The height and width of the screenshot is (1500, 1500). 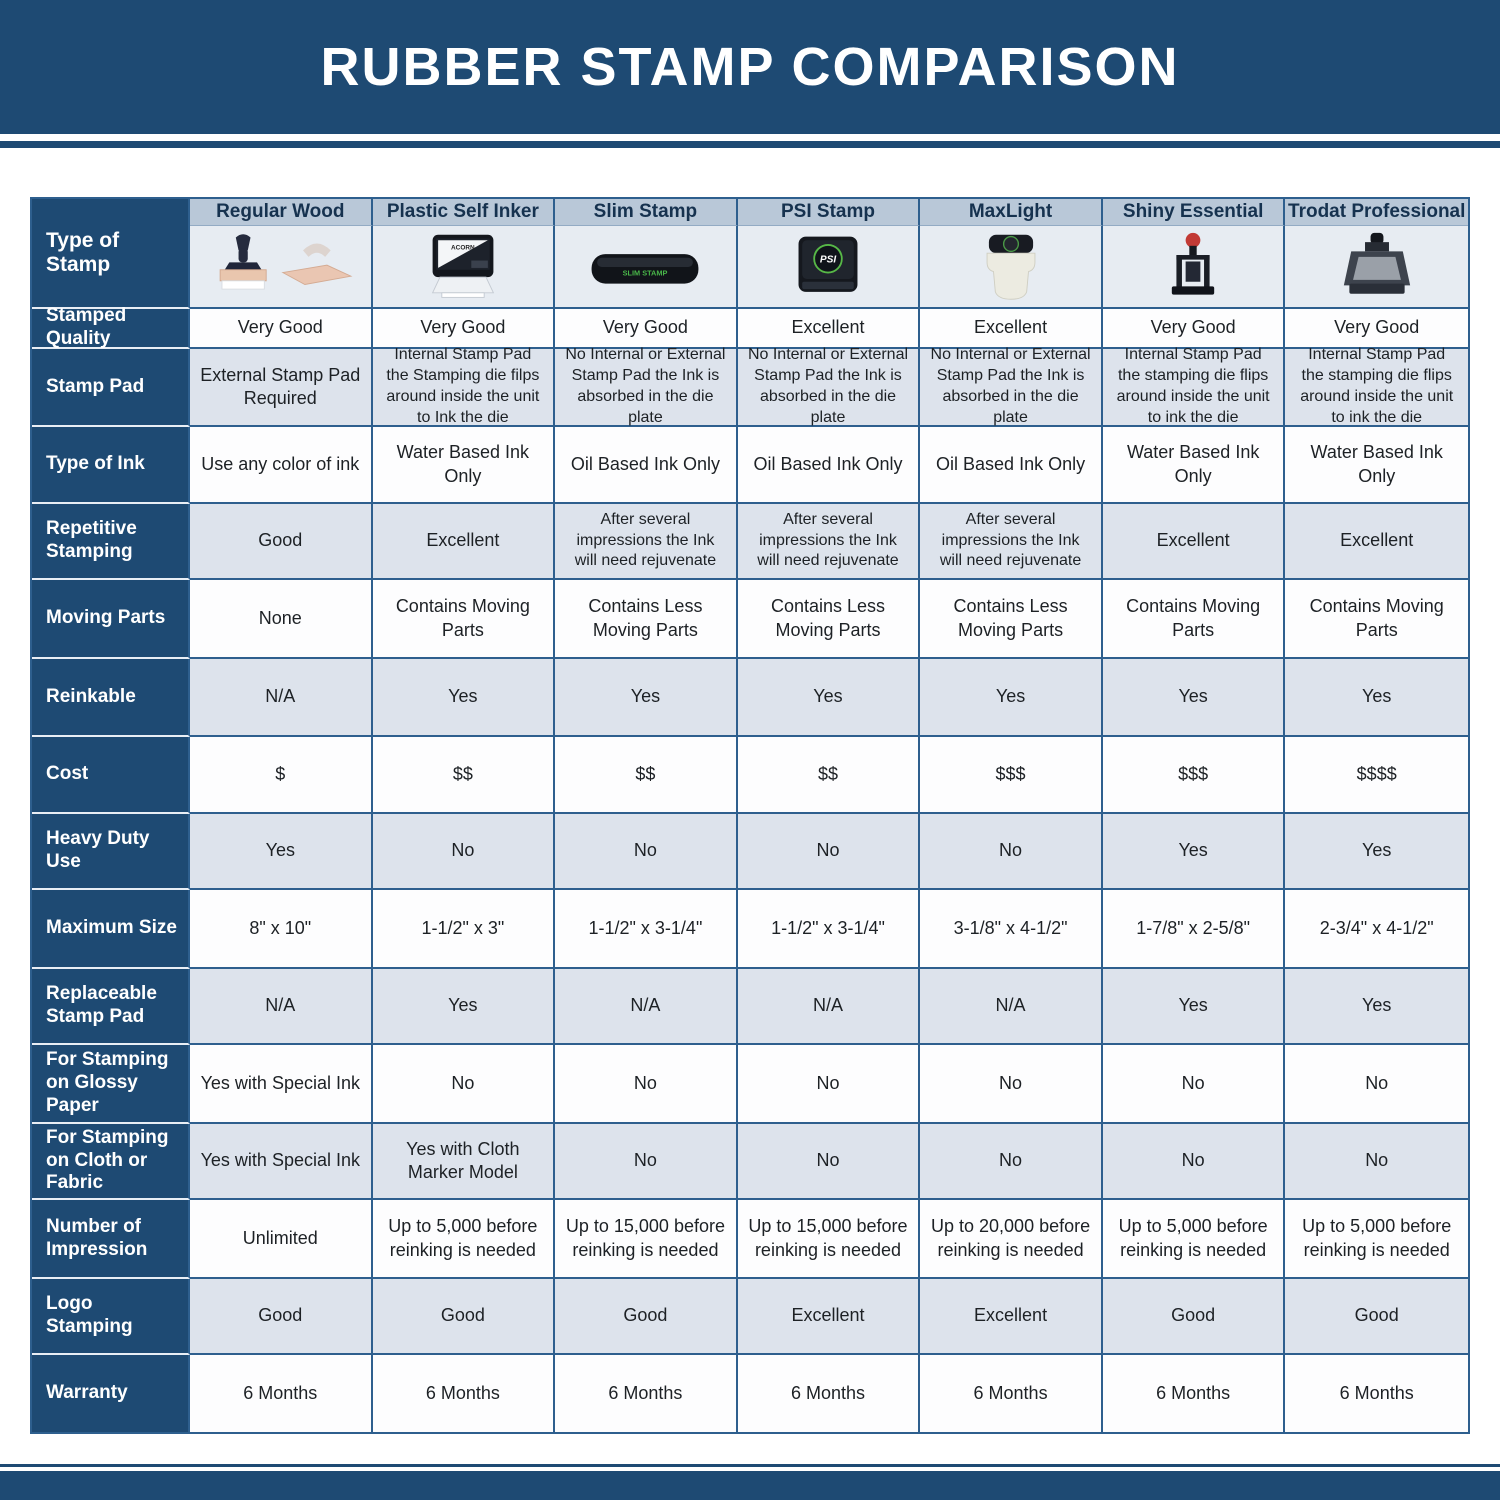 What do you see at coordinates (111, 852) in the screenshot?
I see `row-label-heavy-duty-use: Heavy Duty Use` at bounding box center [111, 852].